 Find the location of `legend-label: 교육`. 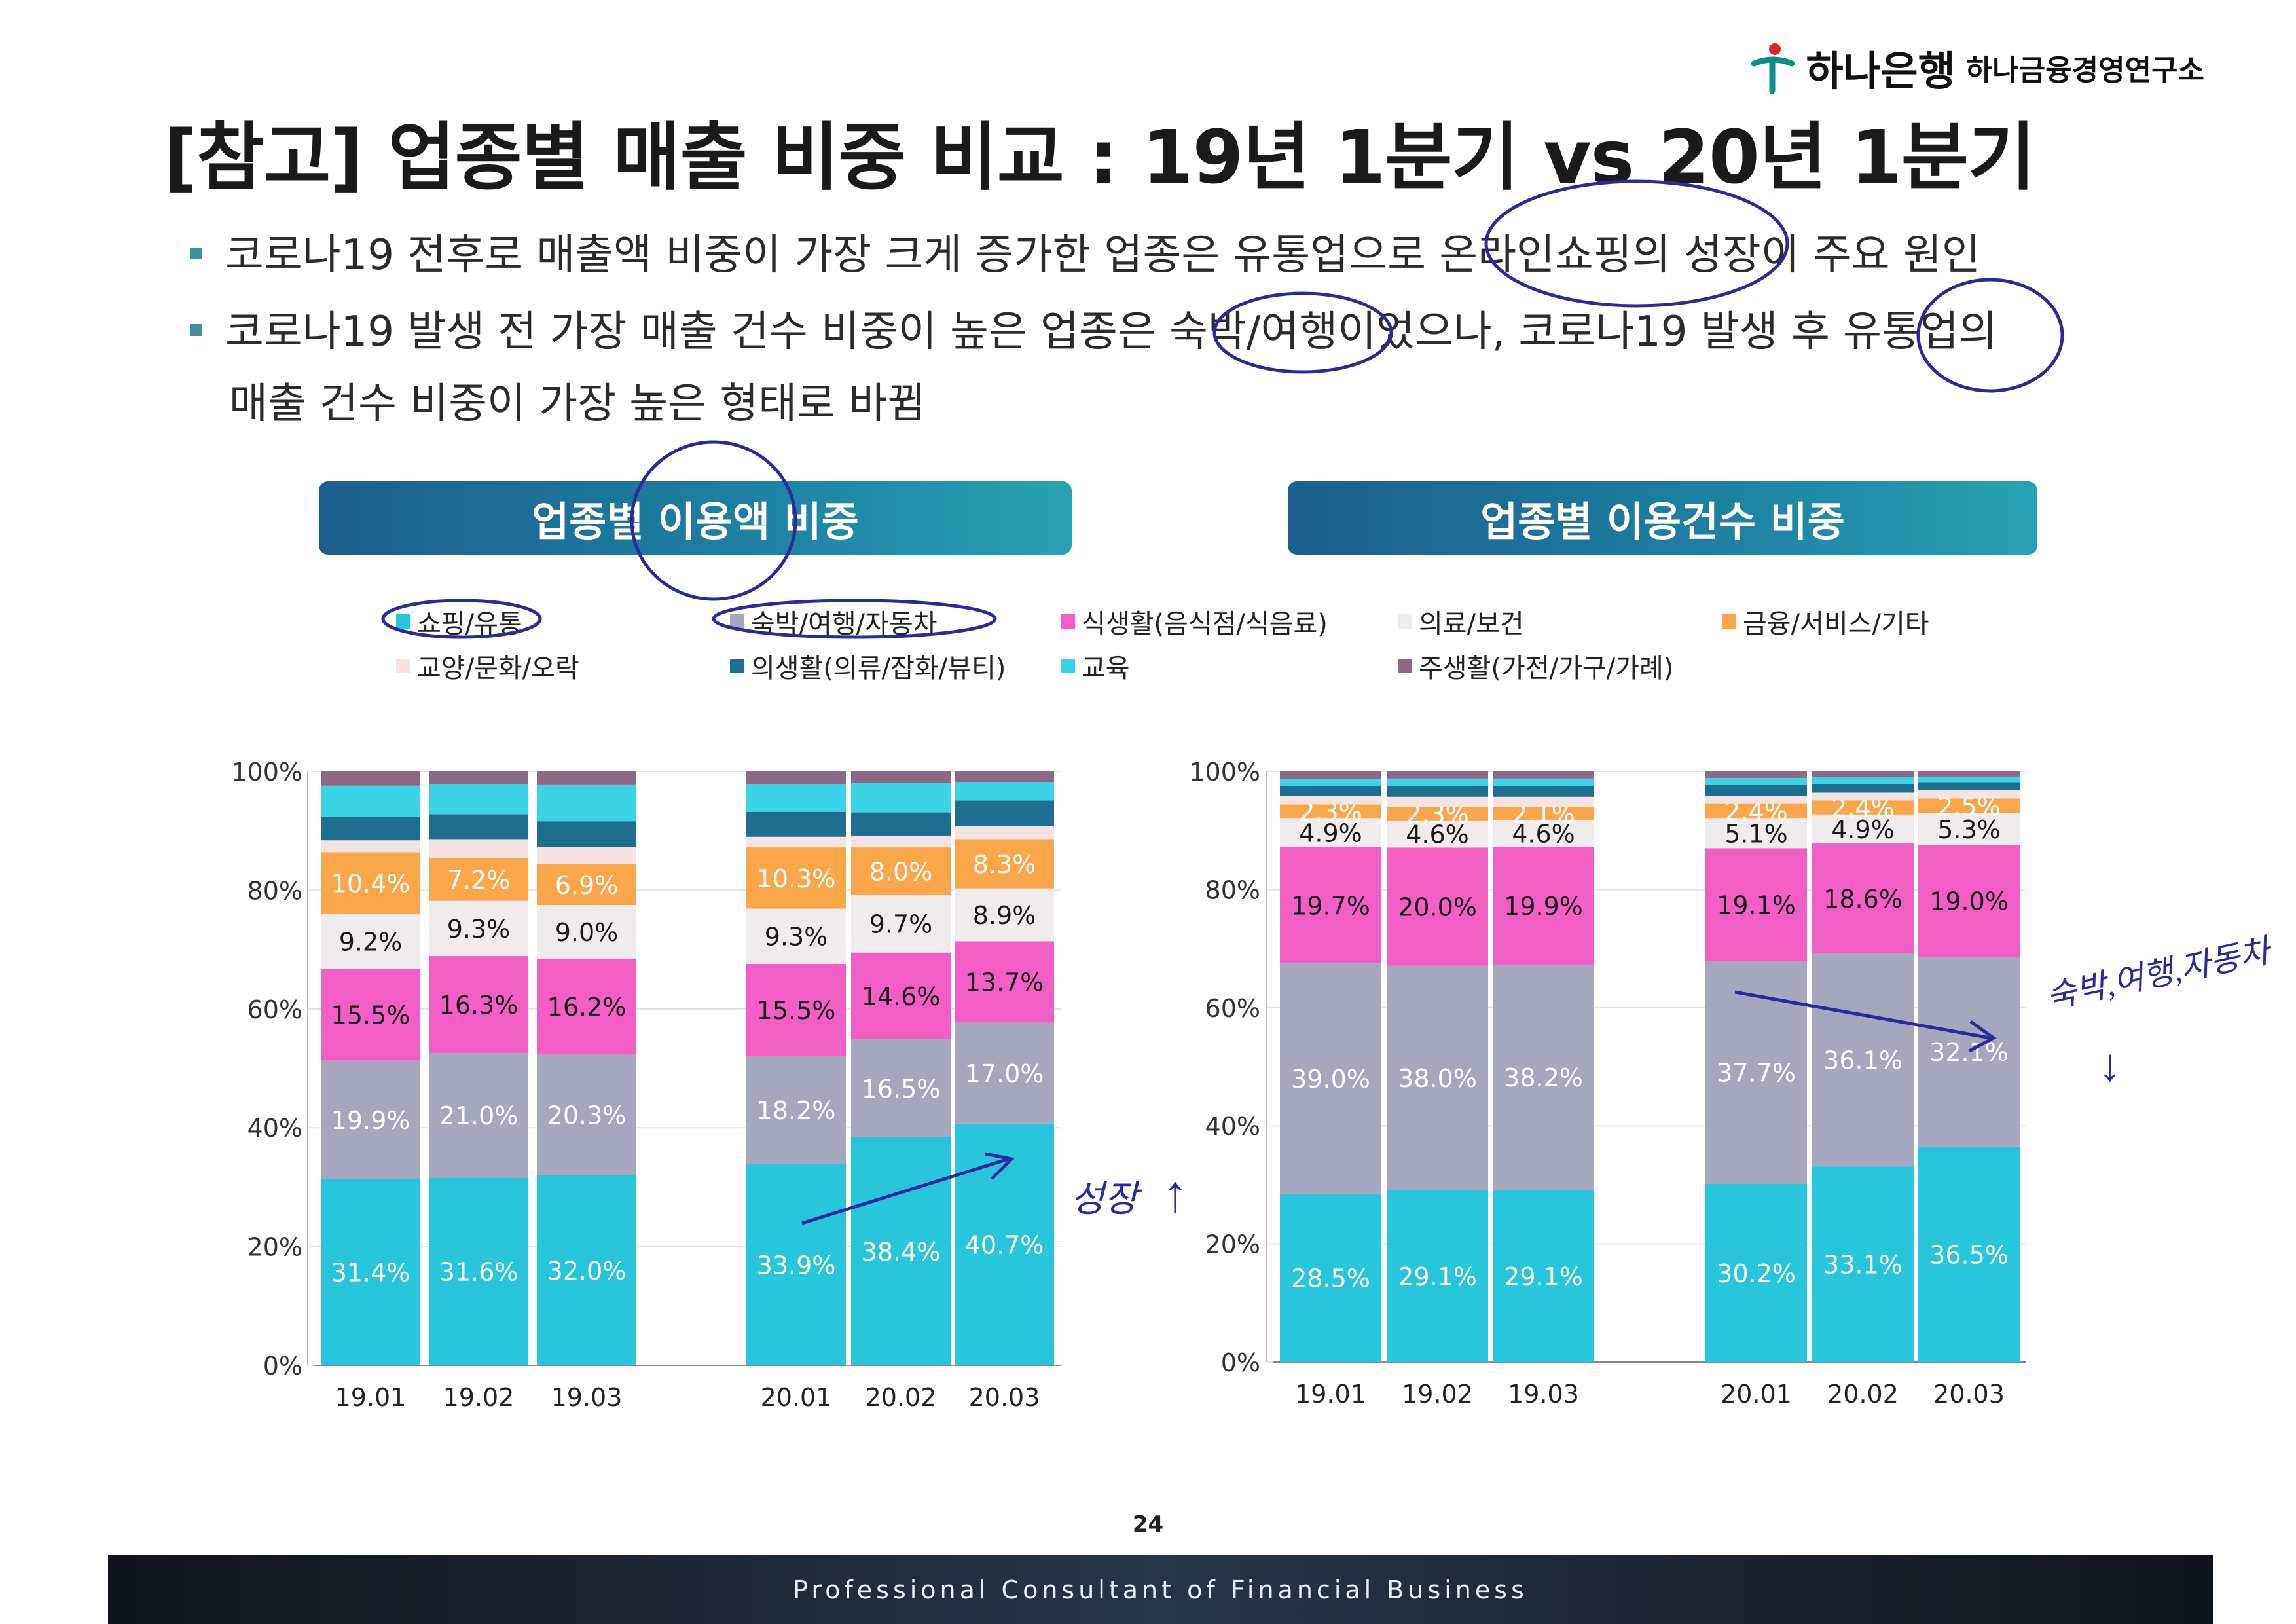

legend-label: 교육 is located at coordinates (1106, 669).